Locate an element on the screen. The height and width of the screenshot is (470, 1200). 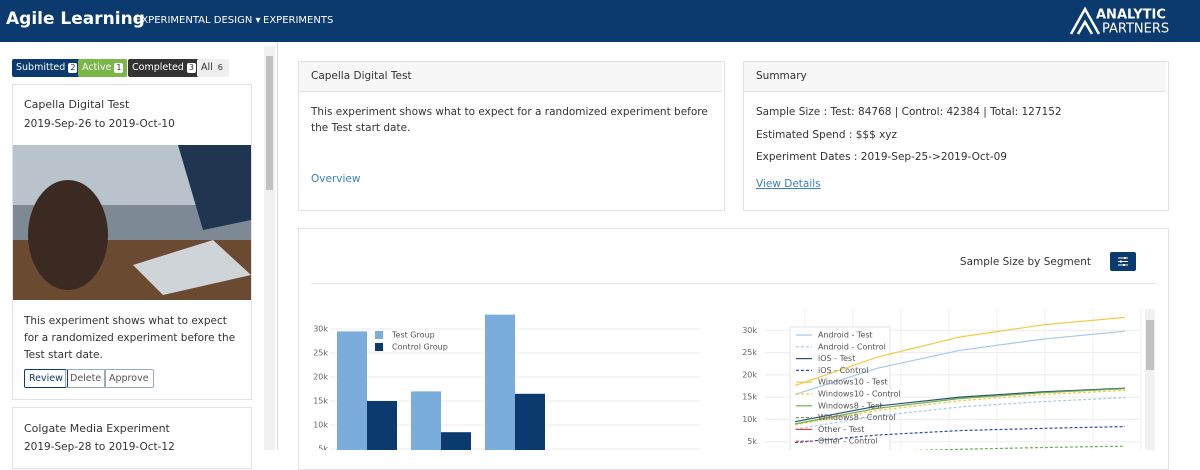
summary-line: Estimated Spend : $$$ xyz is located at coordinates (827, 135).